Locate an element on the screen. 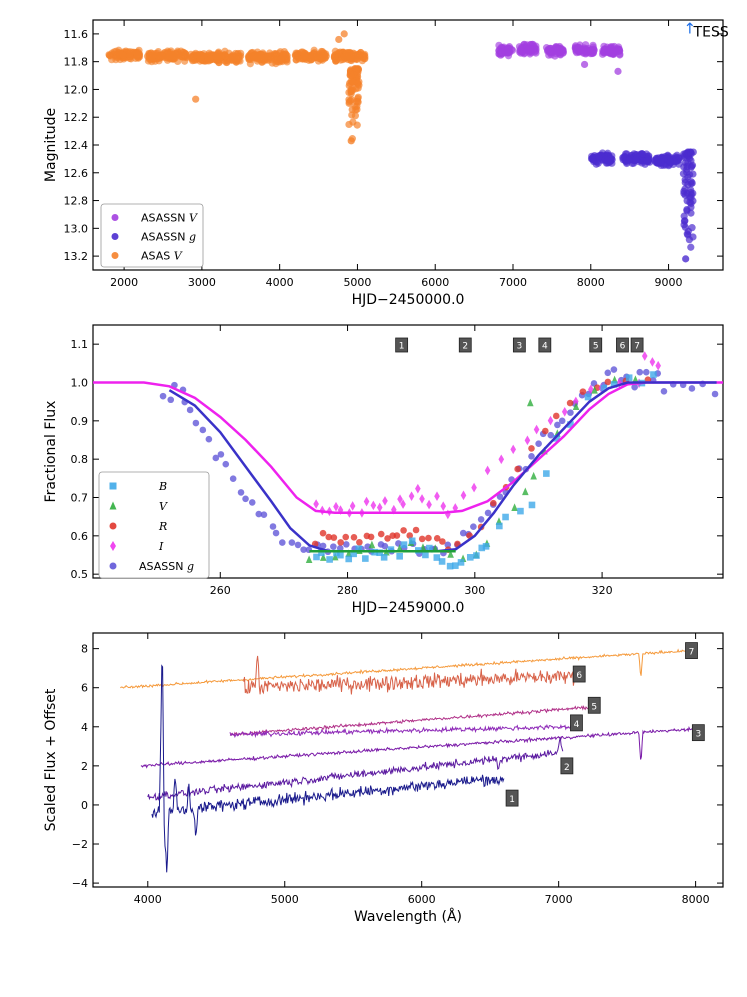 Image resolution: width=747 pixels, height=997 pixels. x-tick-label: 2000 is located at coordinates (124, 282).